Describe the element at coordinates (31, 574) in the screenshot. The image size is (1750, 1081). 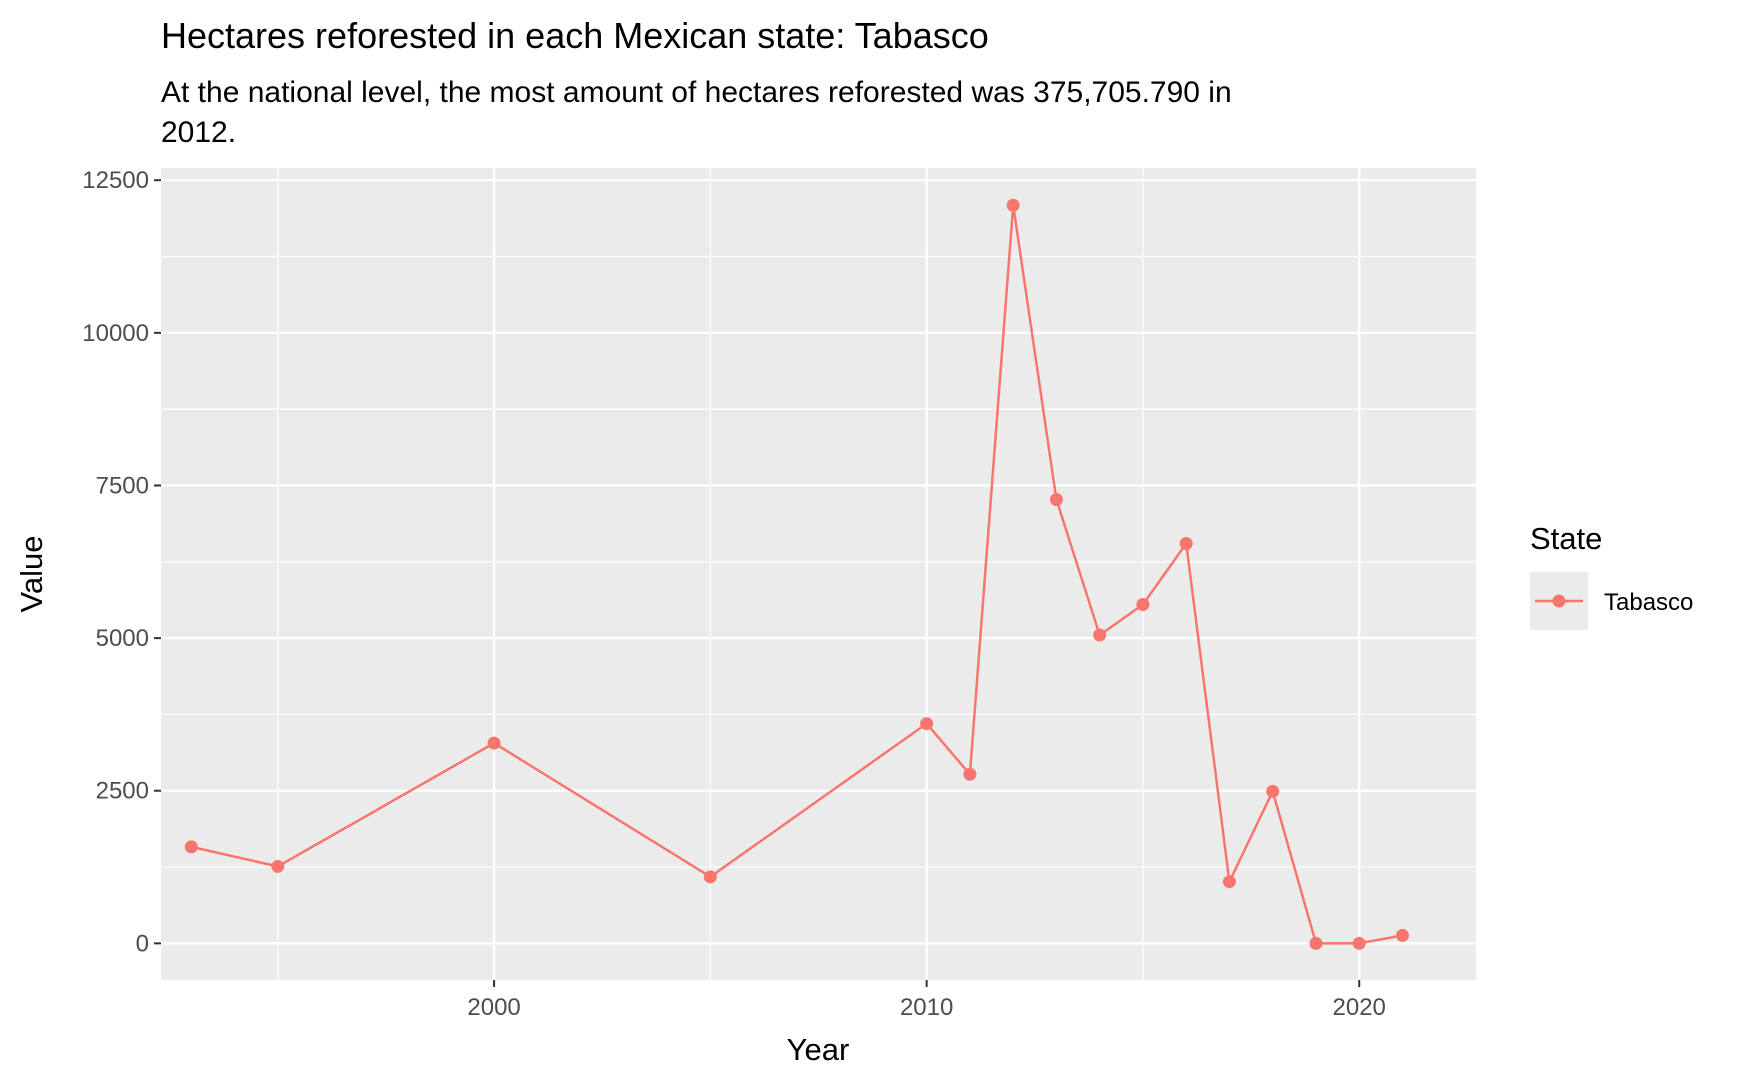
I see `y-axis-title: Value` at that location.